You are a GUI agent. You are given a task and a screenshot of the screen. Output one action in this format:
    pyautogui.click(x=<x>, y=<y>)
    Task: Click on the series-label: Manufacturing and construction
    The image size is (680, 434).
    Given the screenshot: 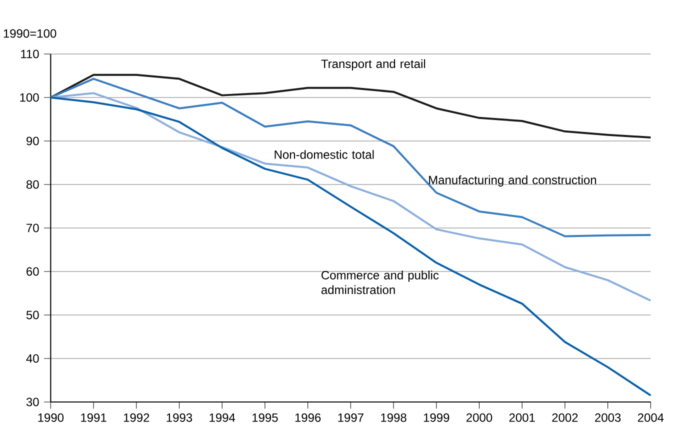 What is the action you would take?
    pyautogui.click(x=512, y=181)
    